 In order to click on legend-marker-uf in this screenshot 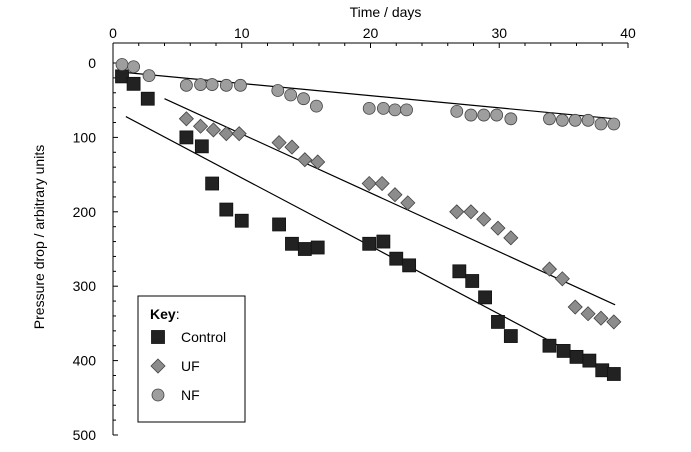, I will do `click(158, 366)`.